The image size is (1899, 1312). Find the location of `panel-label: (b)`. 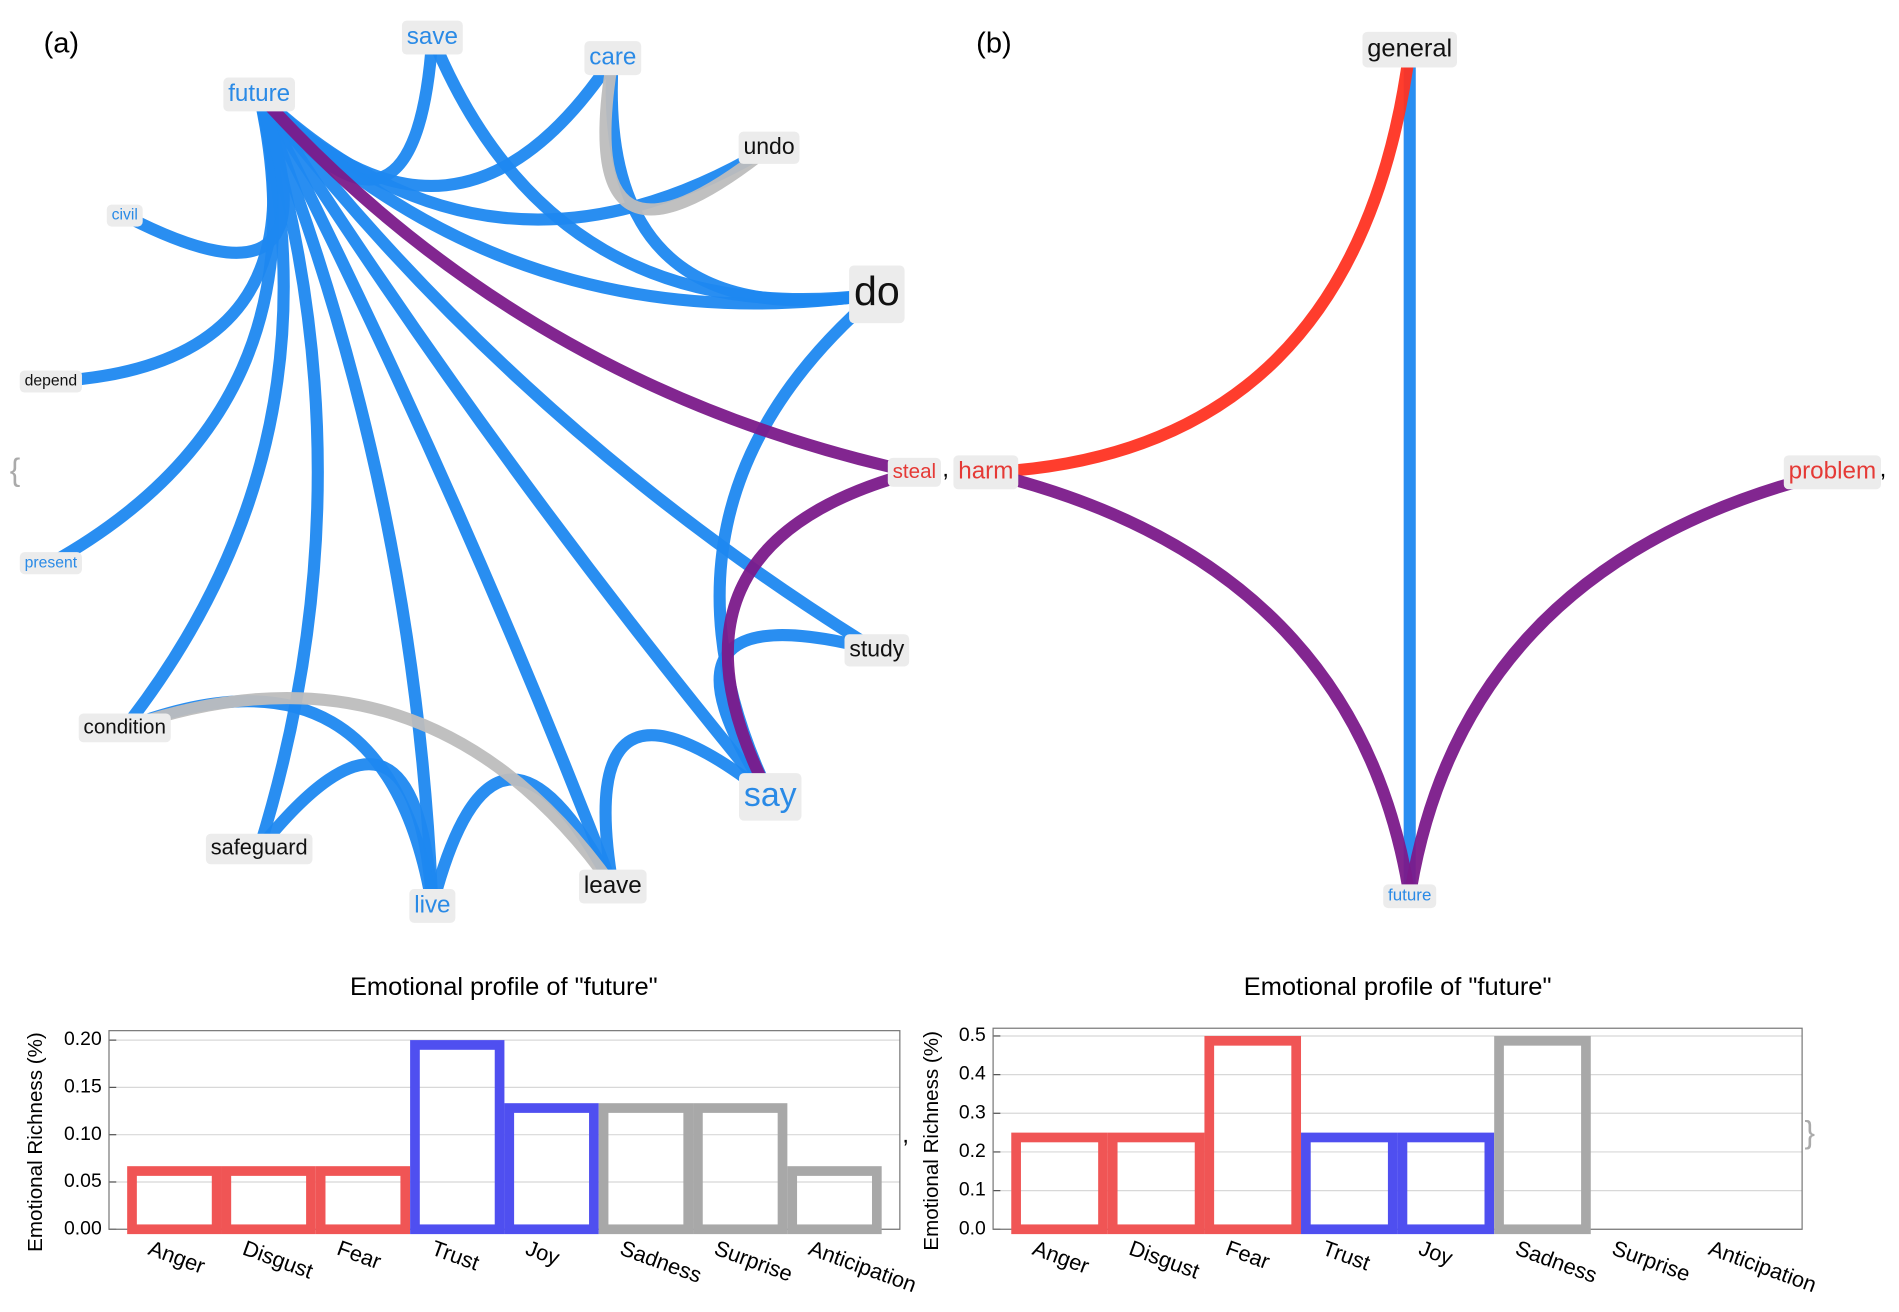

panel-label: (b) is located at coordinates (994, 43).